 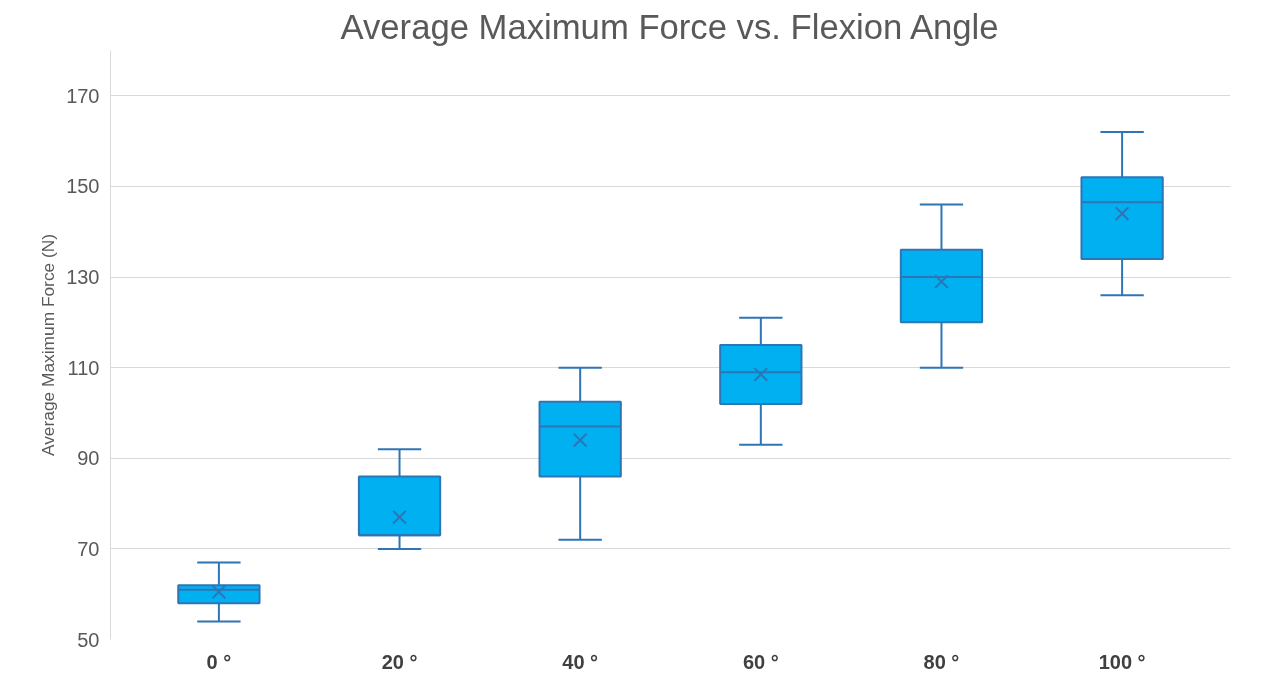 What do you see at coordinates (83, 277) in the screenshot?
I see `y-tick-label: 130` at bounding box center [83, 277].